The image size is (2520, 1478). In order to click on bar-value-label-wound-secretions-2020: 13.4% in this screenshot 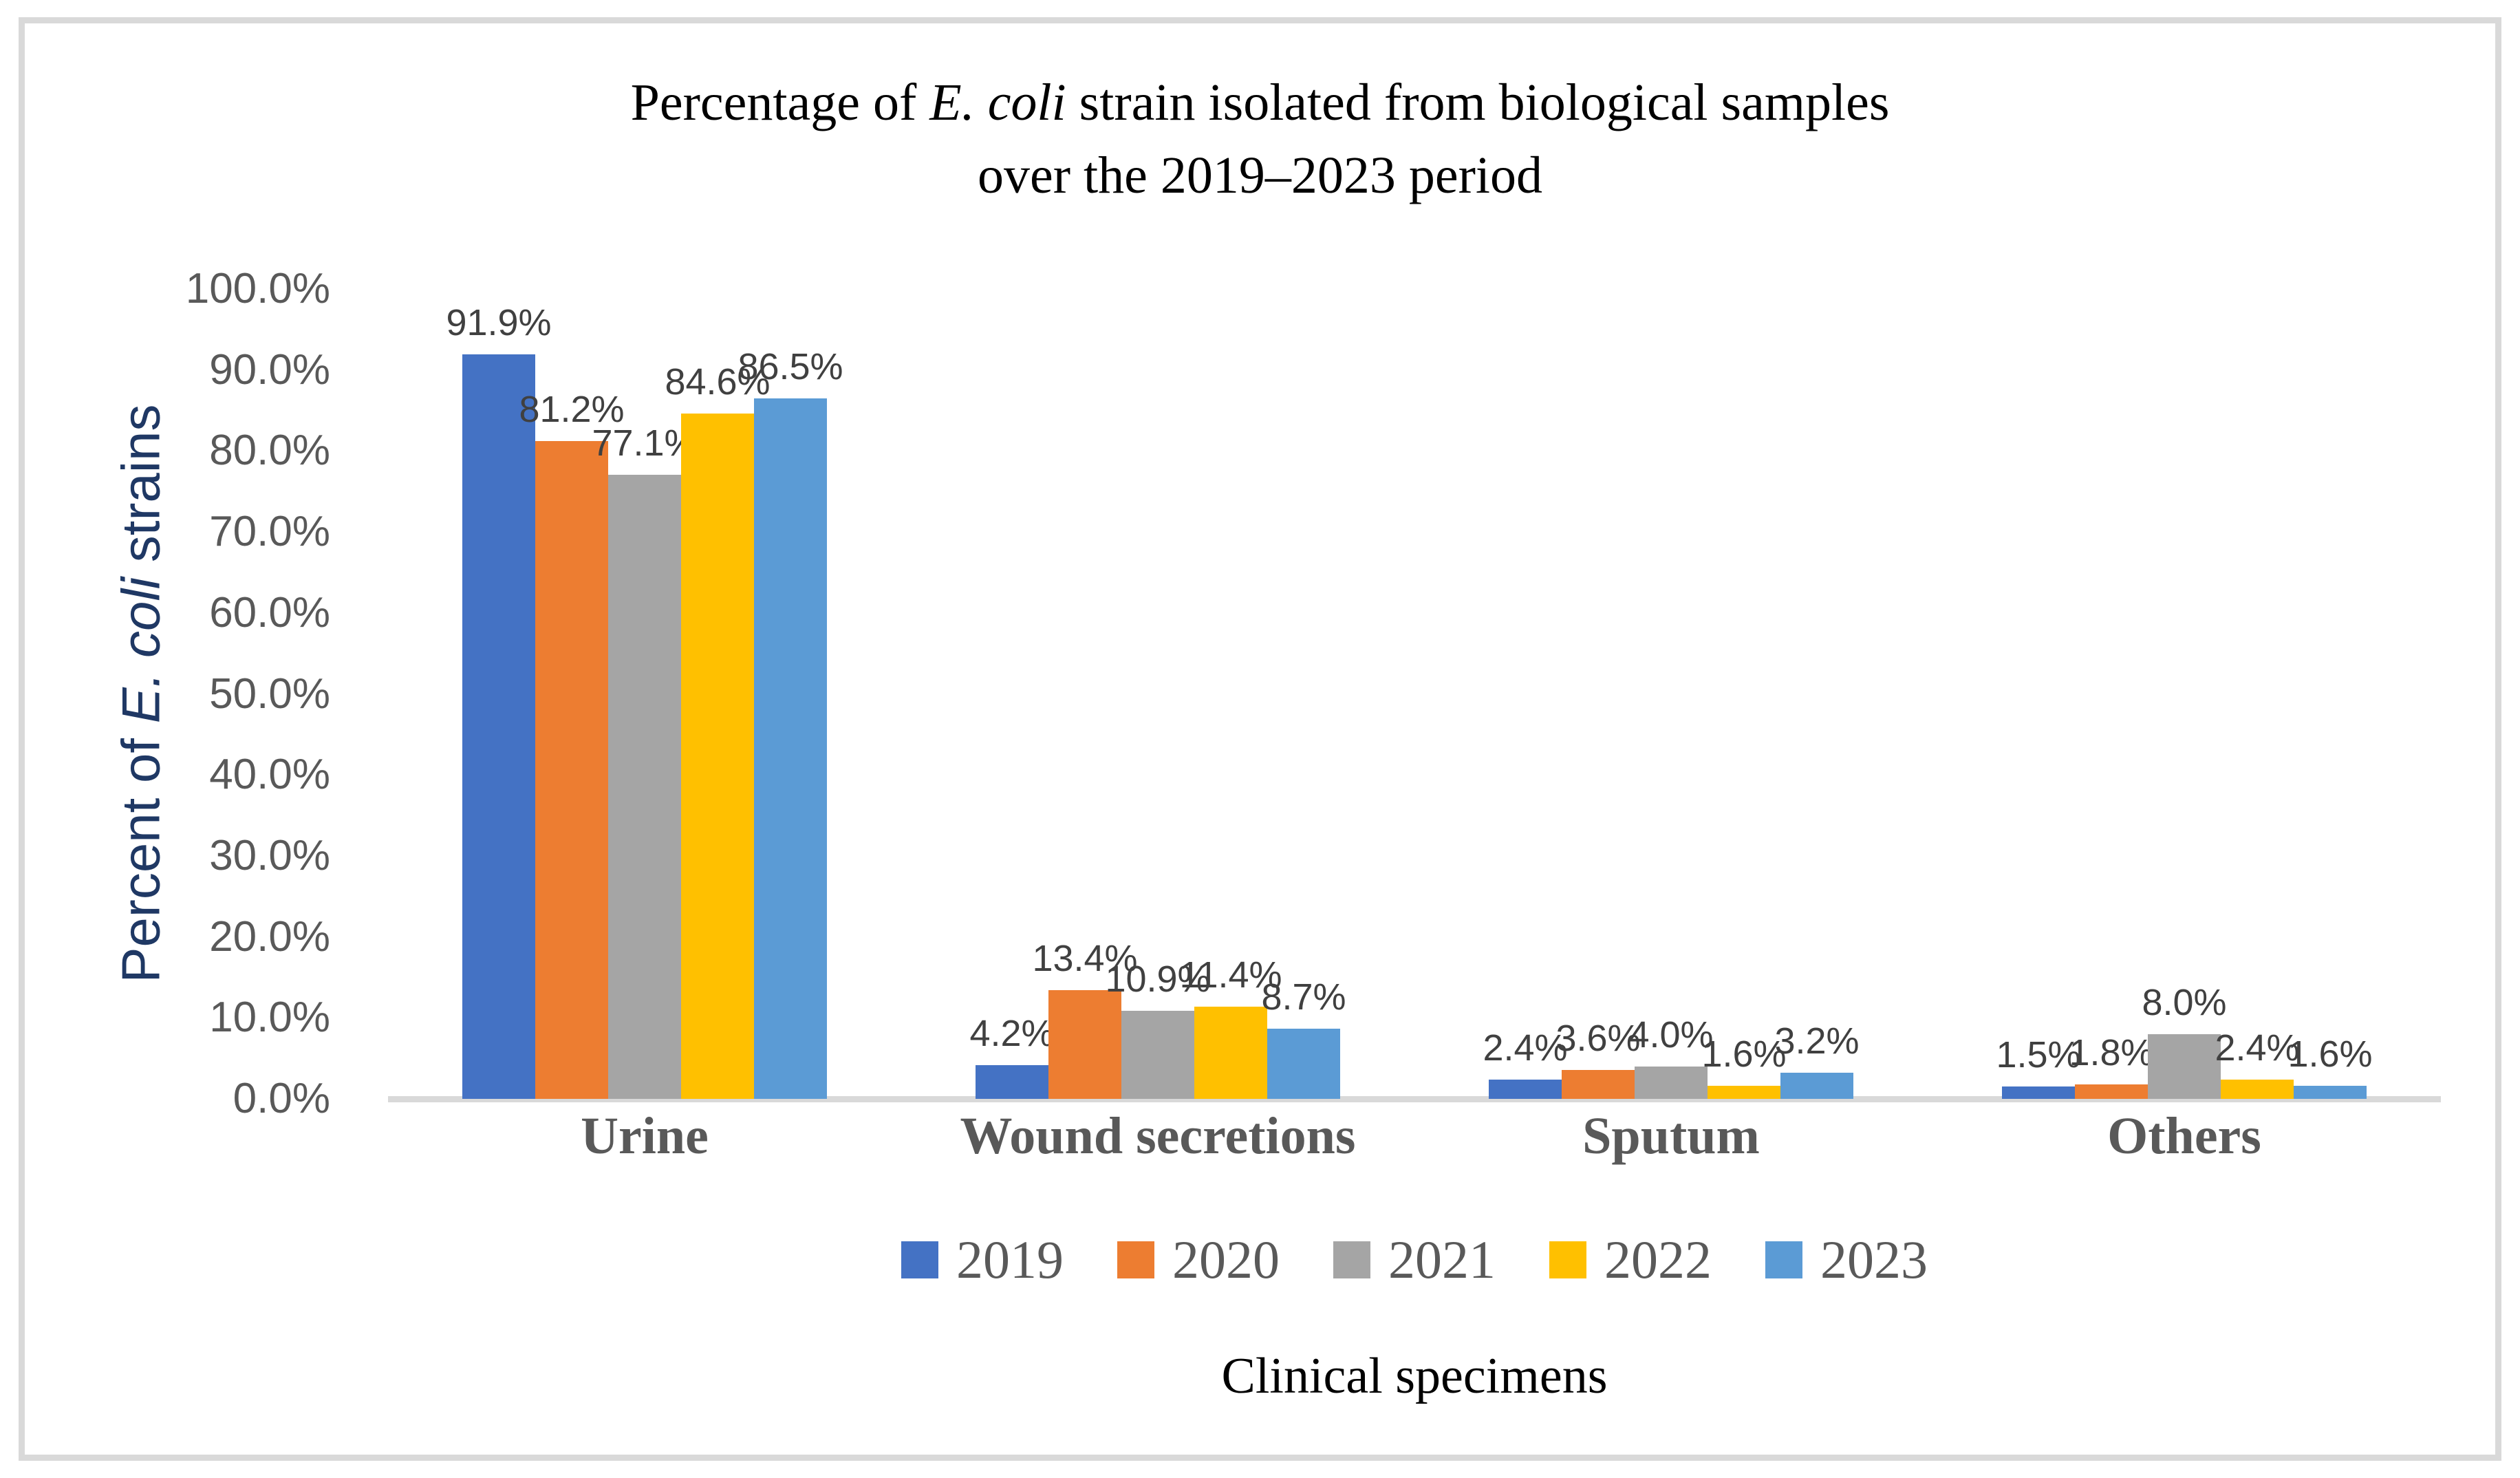, I will do `click(1085, 959)`.